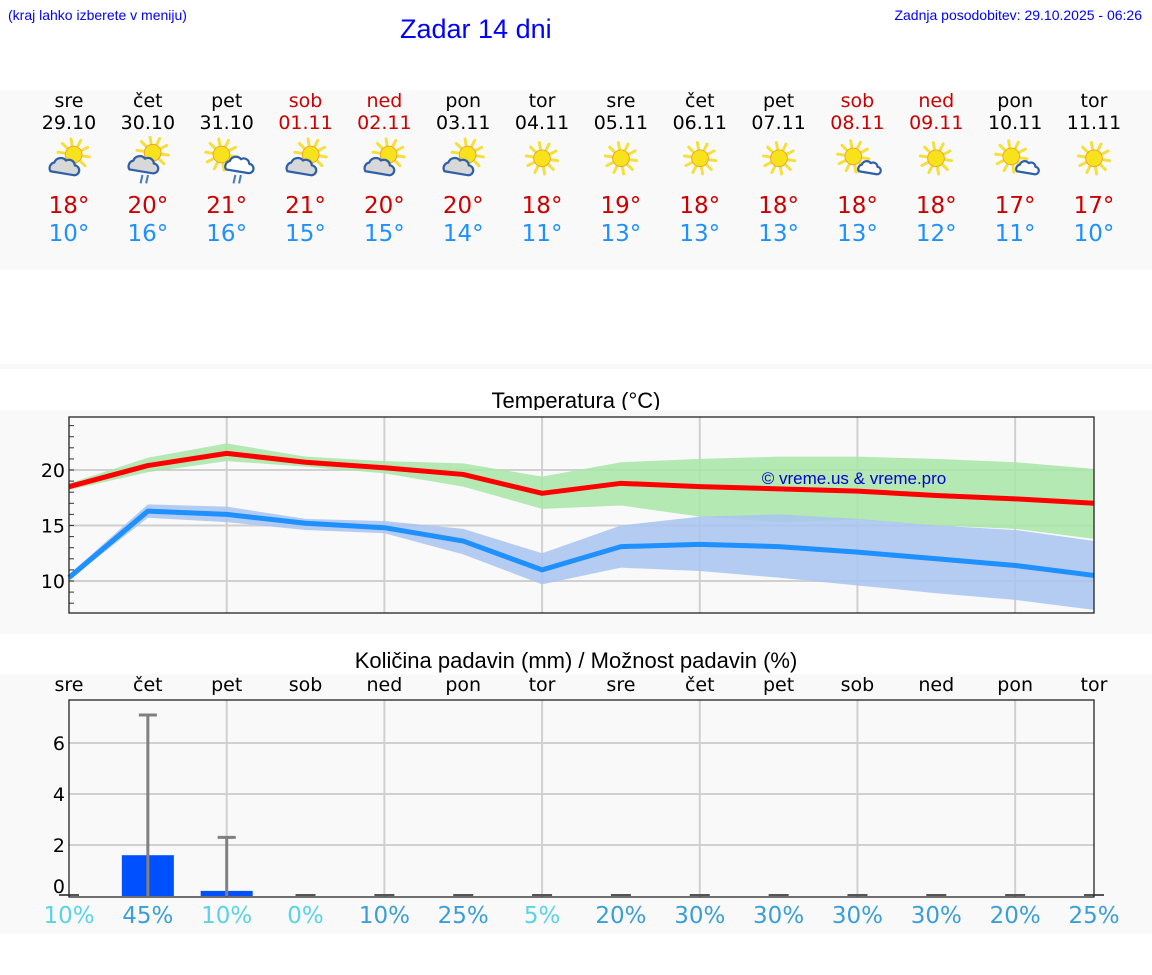 The width and height of the screenshot is (1152, 975). I want to click on day-date: 30.10, so click(148, 123).